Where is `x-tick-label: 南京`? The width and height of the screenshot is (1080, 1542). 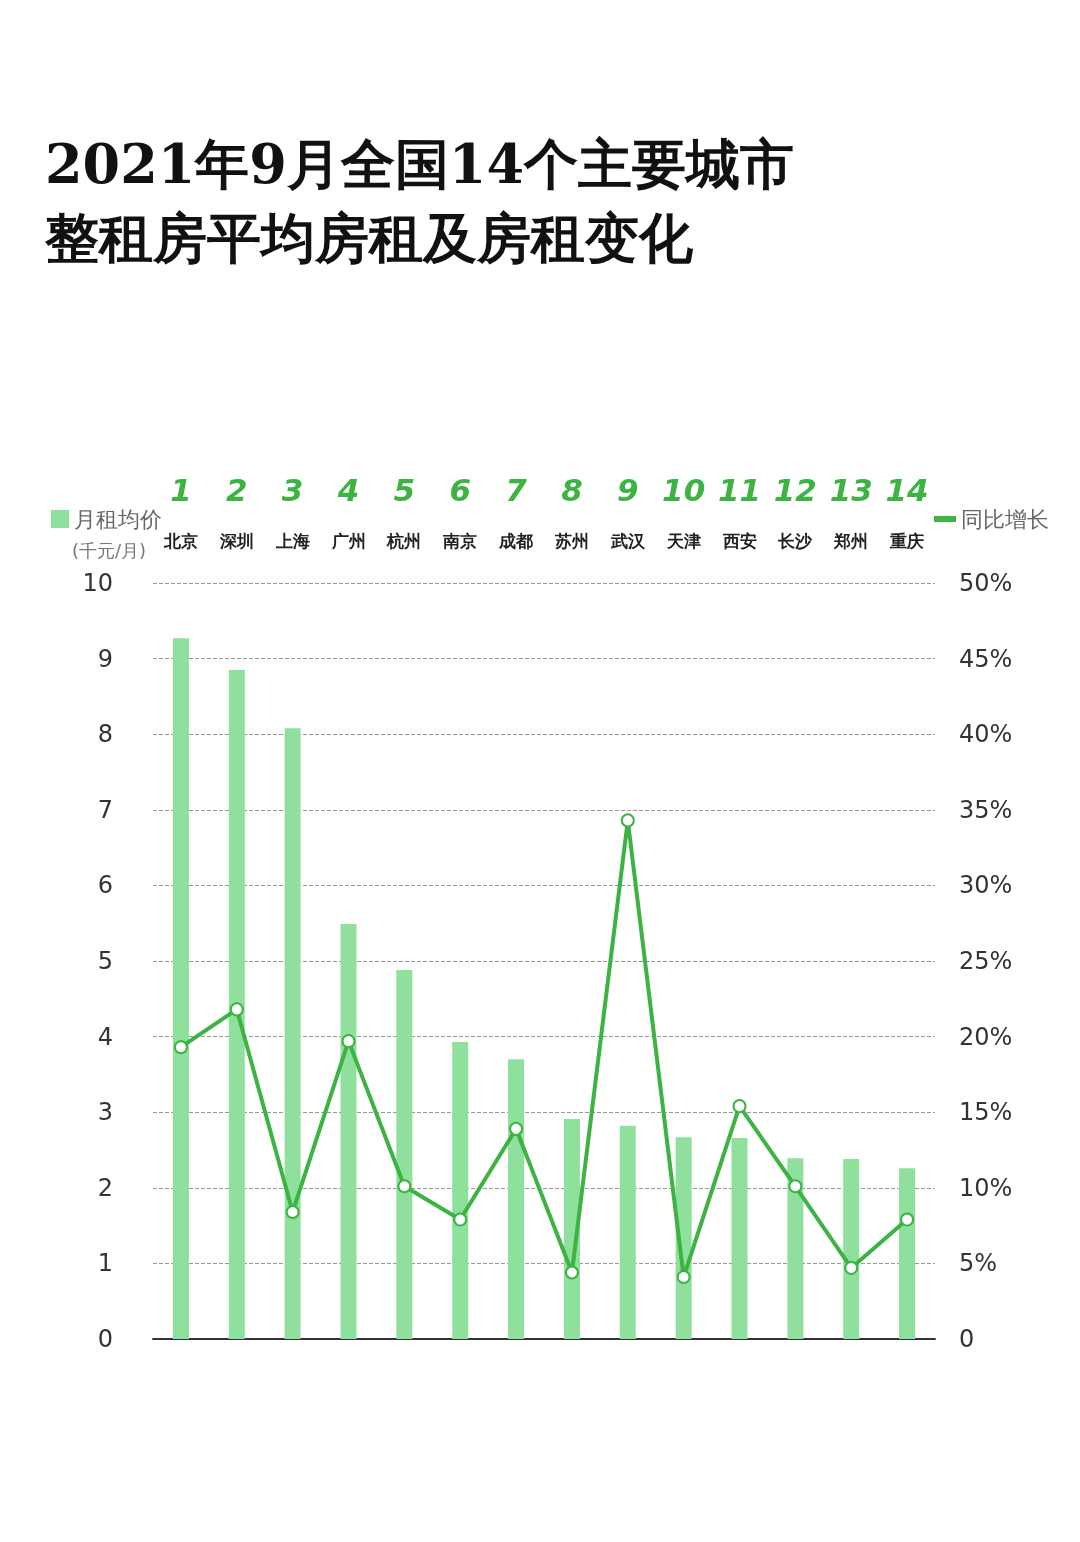
x-tick-label: 南京 is located at coordinates (460, 541).